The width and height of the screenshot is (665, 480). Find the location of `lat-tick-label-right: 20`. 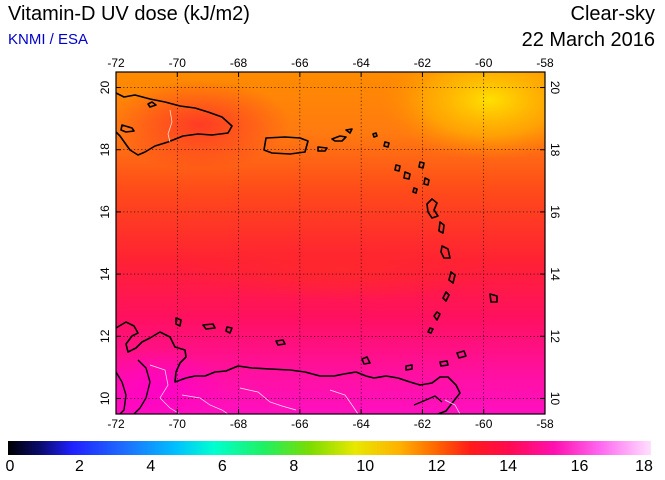

lat-tick-label-right: 20 is located at coordinates (555, 88).